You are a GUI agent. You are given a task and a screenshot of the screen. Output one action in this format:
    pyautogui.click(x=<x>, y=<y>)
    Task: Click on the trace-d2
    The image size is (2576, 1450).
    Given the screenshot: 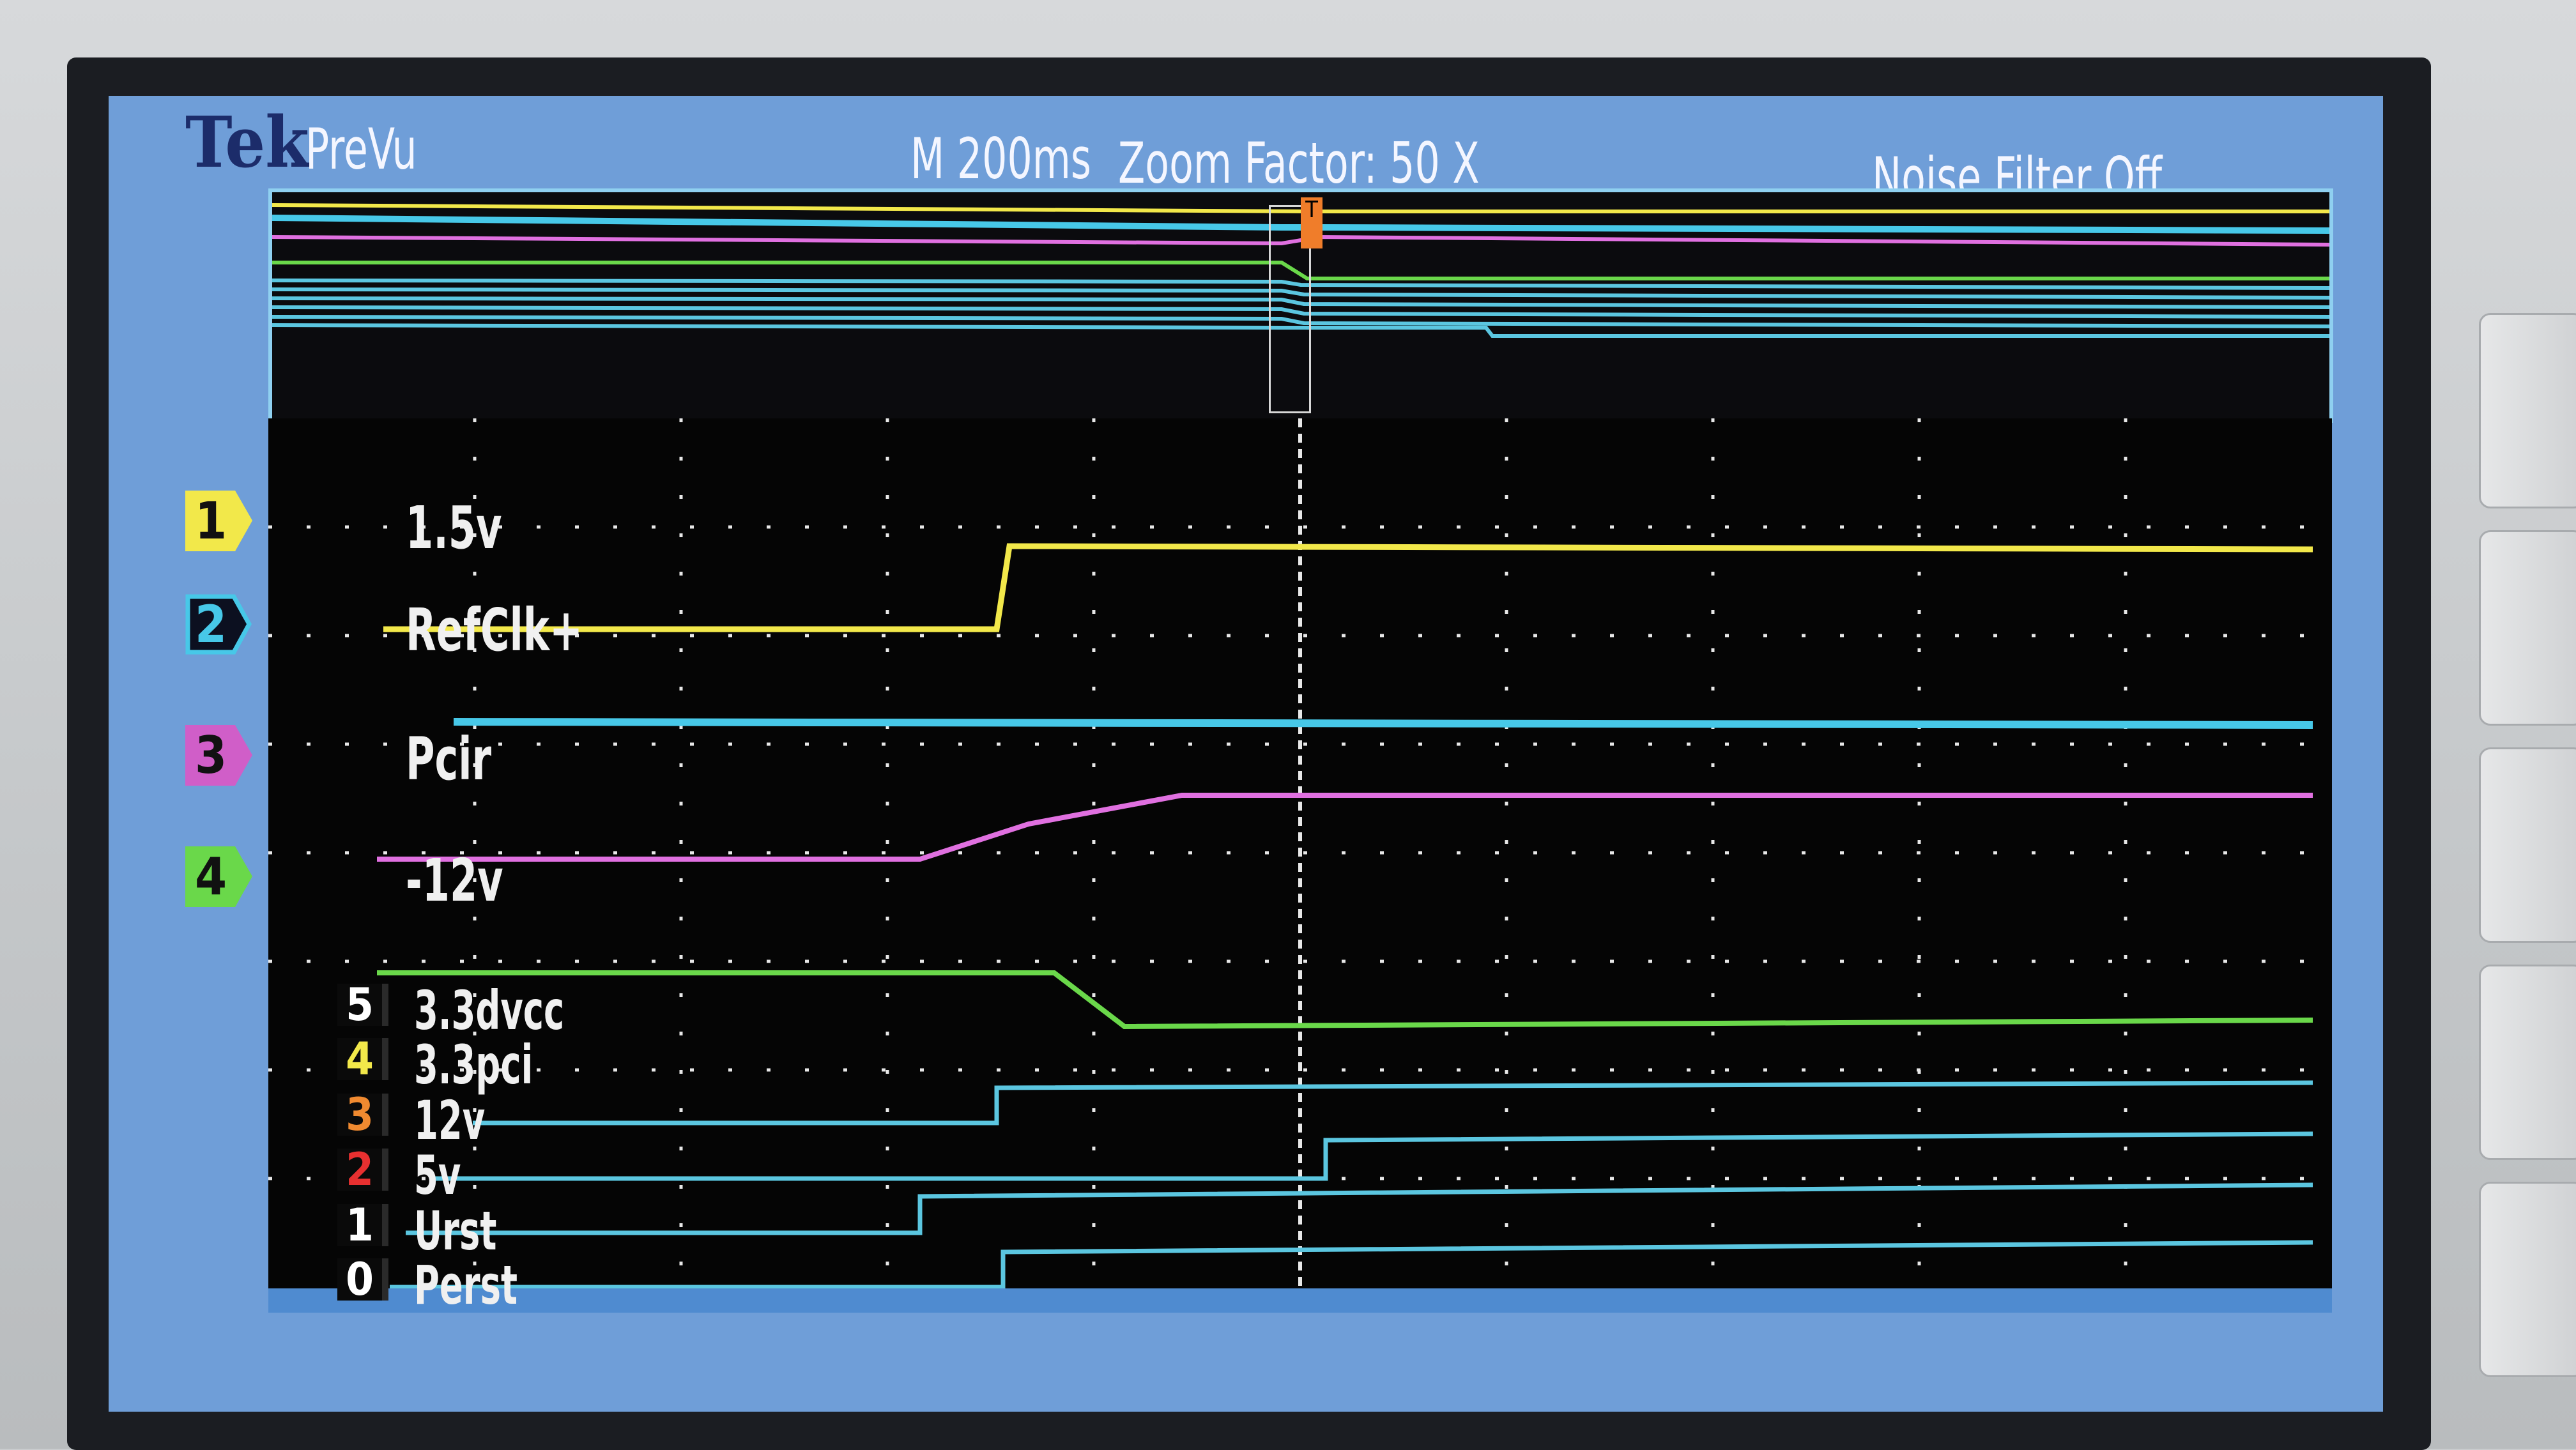 What is the action you would take?
    pyautogui.click(x=1351, y=1264)
    